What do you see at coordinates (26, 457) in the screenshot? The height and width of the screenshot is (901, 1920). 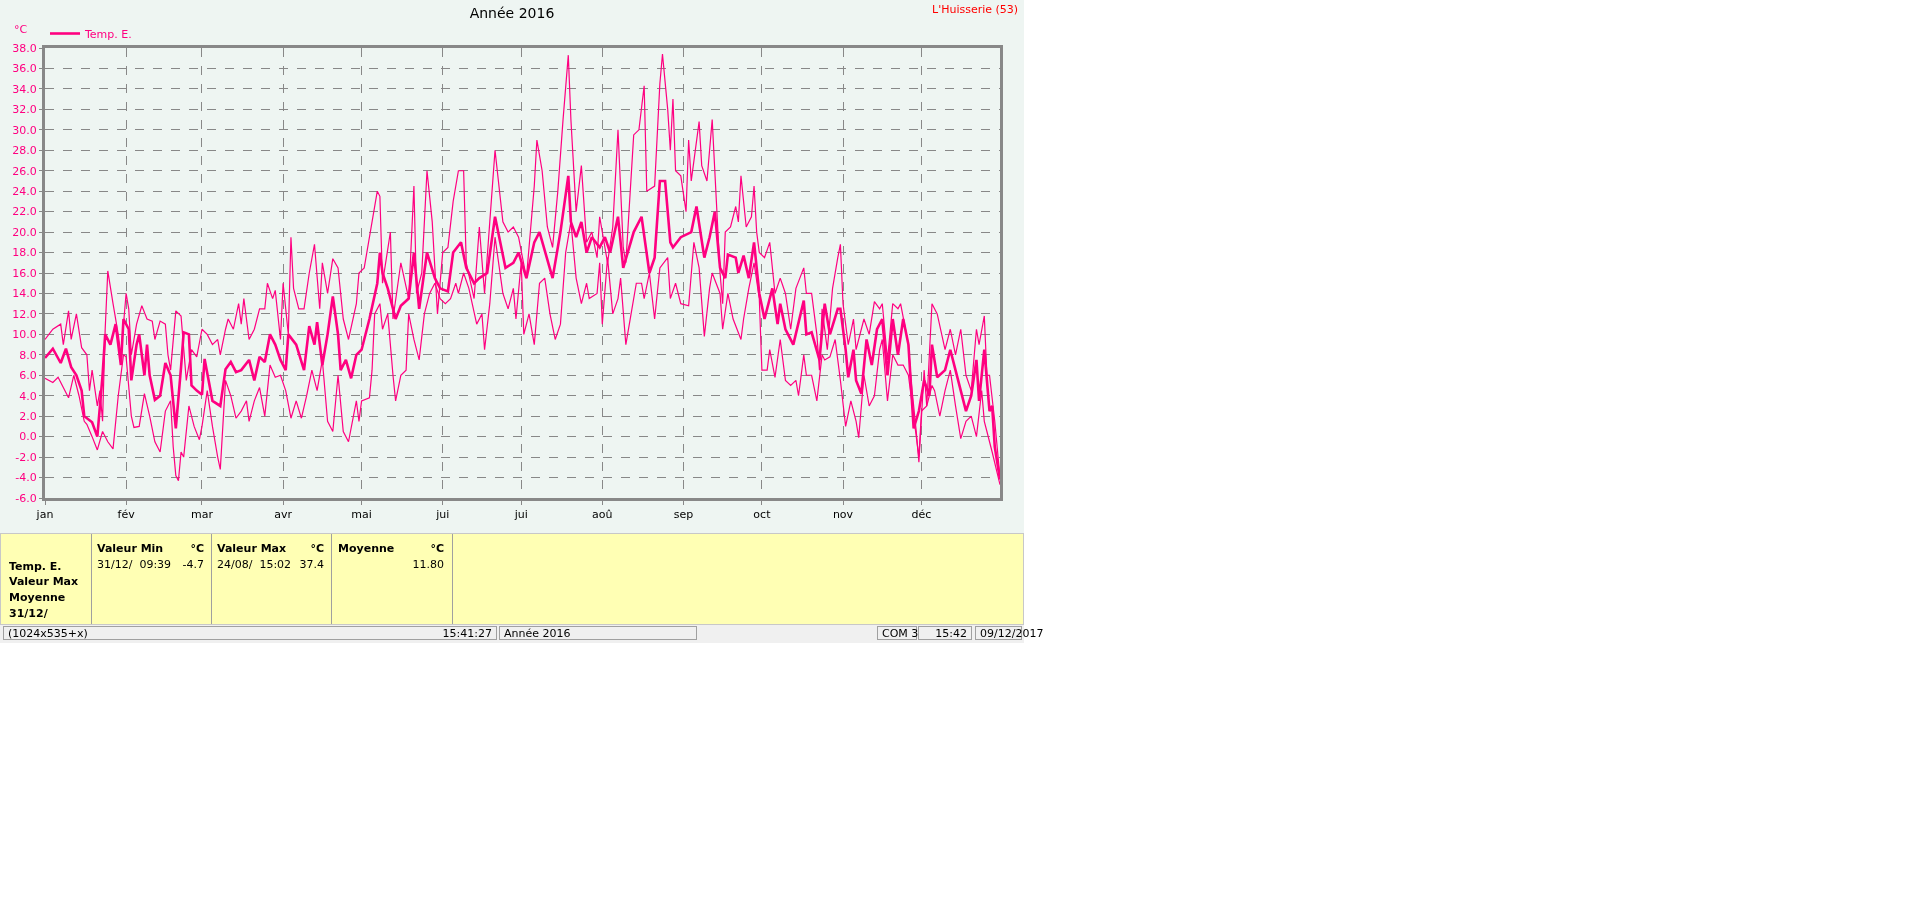 I see `y-tick-label: -2.0` at bounding box center [26, 457].